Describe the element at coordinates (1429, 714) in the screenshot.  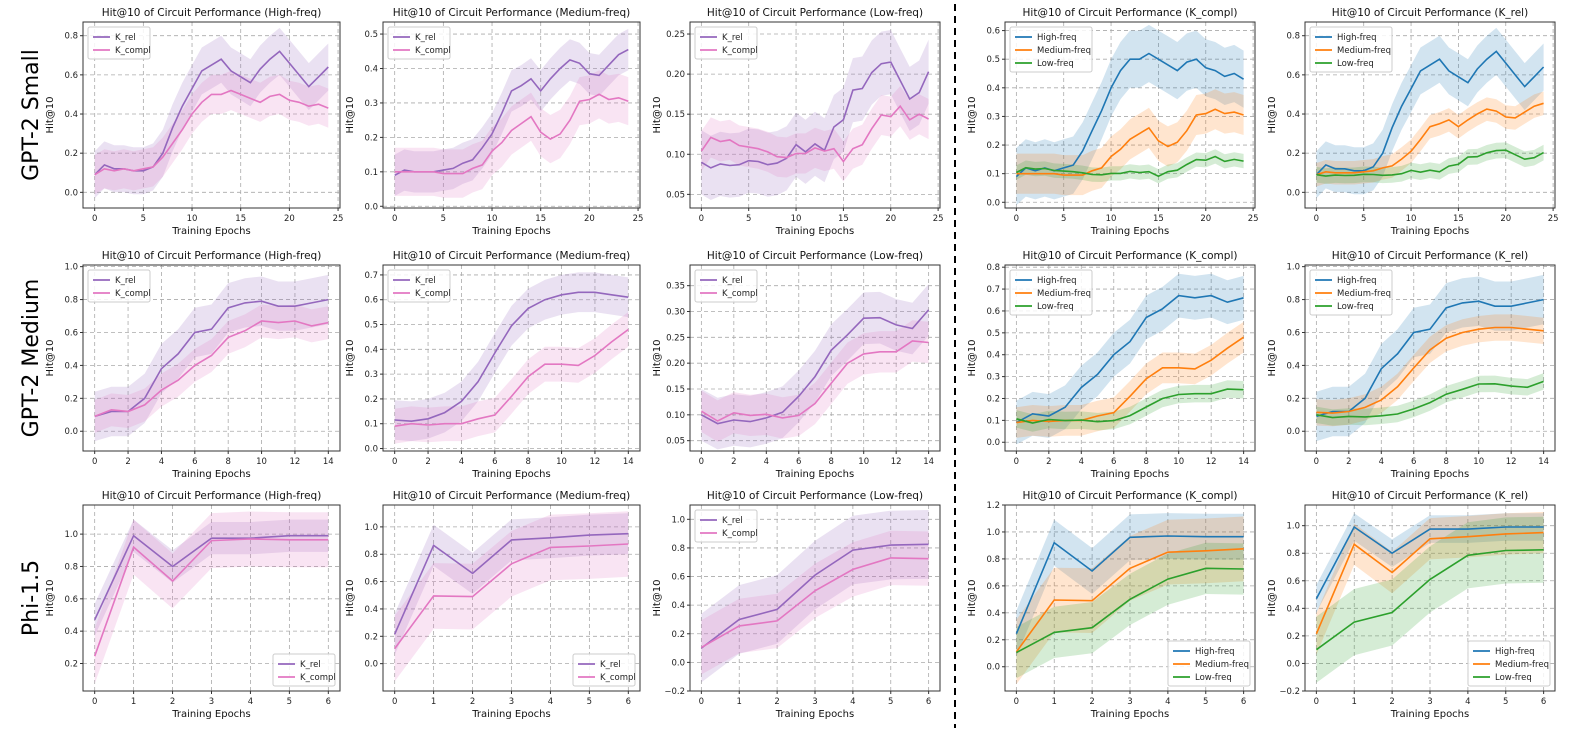
I see `x-axis-label: Training Epochs` at that location.